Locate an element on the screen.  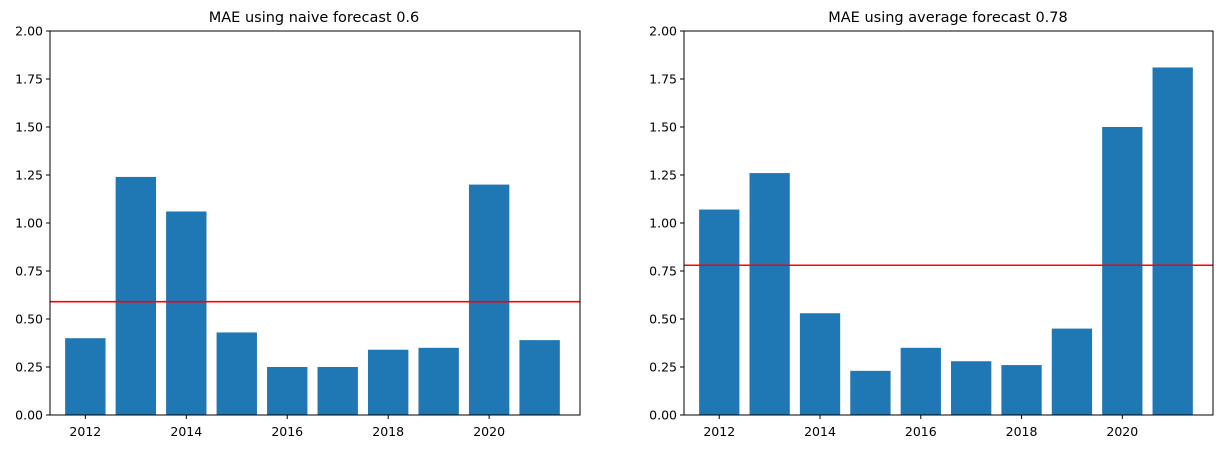
chart-title: MAE using average forecast 0.78 is located at coordinates (947, 18).